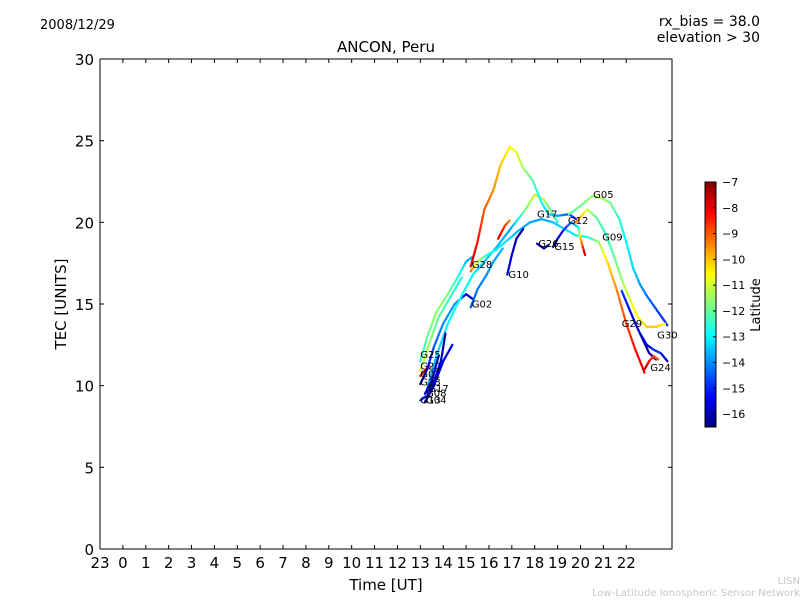 The image size is (800, 600). I want to click on x-tick-label: 16, so click(488, 563).